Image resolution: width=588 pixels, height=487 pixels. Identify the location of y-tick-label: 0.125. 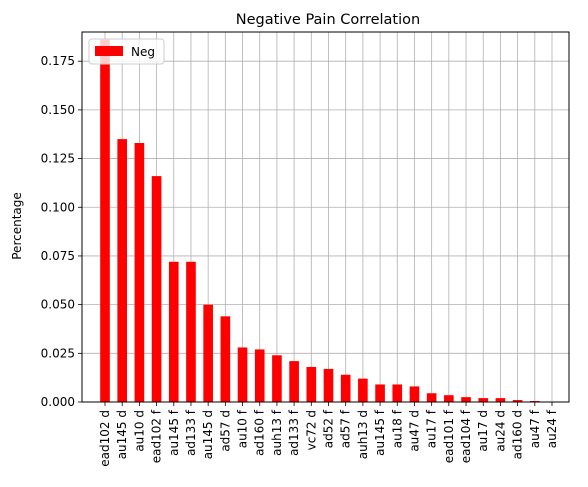
(58, 159).